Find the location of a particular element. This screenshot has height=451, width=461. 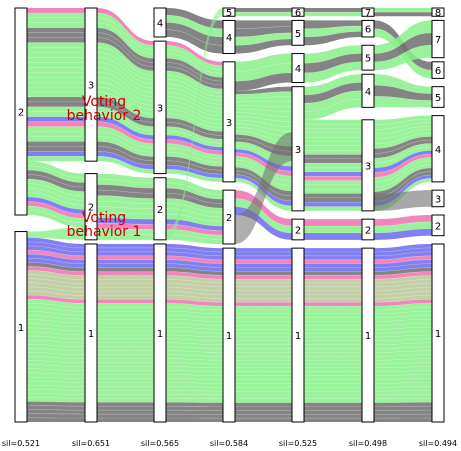

flow-2-to-2f is located at coordinates (403, 221).